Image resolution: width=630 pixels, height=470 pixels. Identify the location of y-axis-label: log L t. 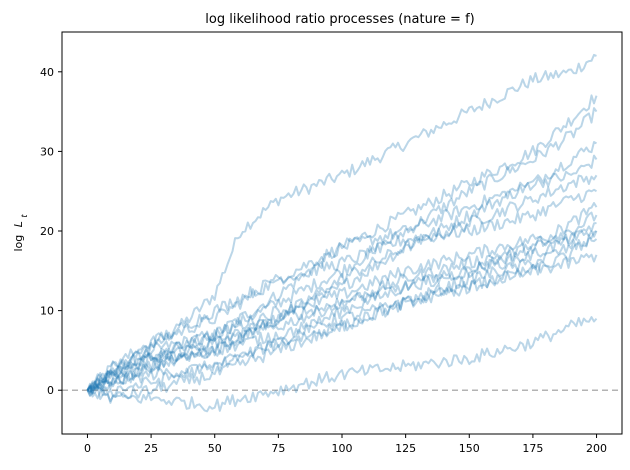
(20, 233).